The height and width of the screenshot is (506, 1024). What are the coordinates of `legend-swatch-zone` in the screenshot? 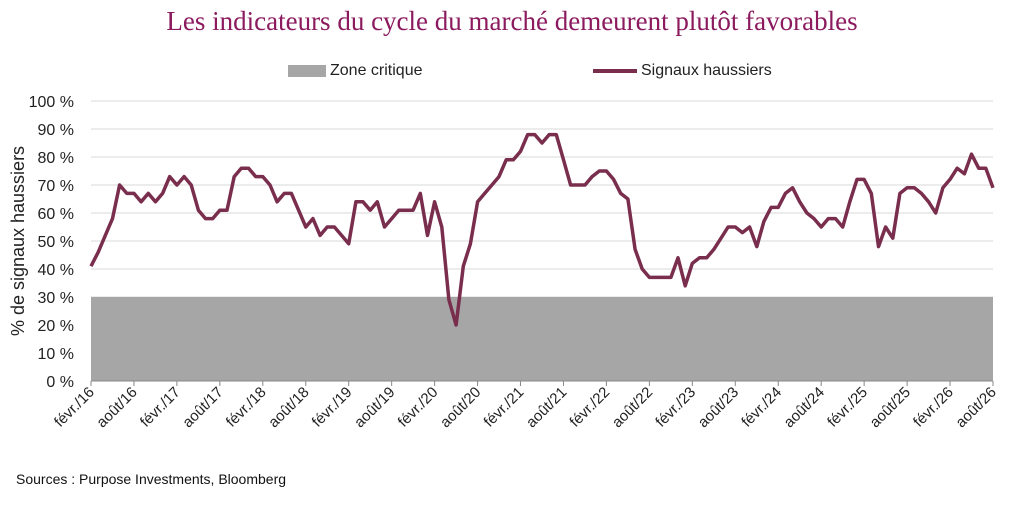 It's located at (307, 71).